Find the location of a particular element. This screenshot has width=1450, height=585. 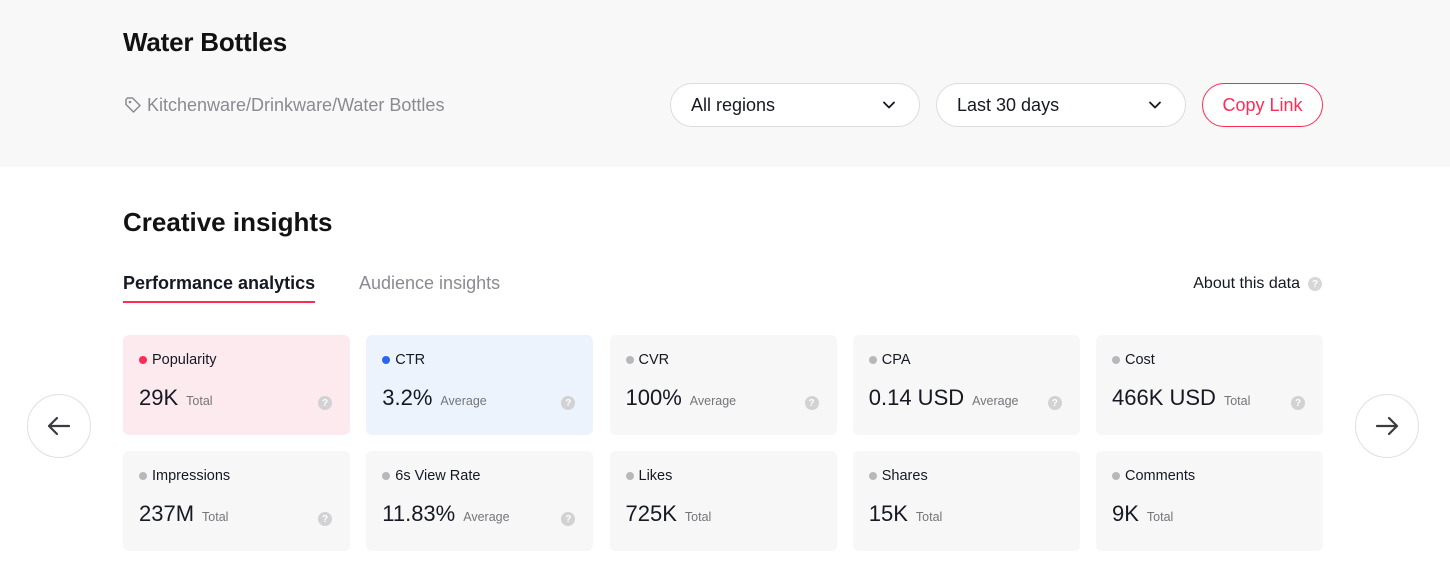

metric-label: Shares is located at coordinates (904, 476).